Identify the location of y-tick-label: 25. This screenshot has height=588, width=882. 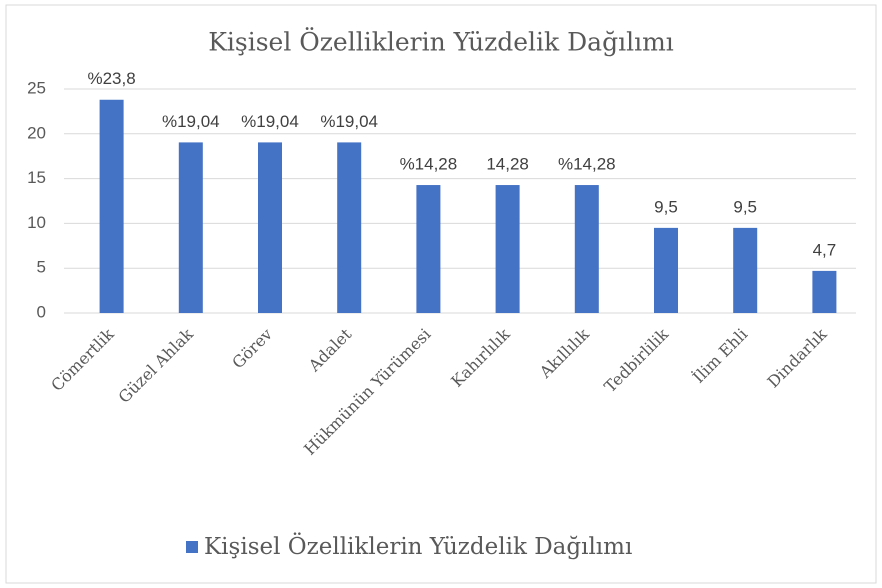
(36, 87).